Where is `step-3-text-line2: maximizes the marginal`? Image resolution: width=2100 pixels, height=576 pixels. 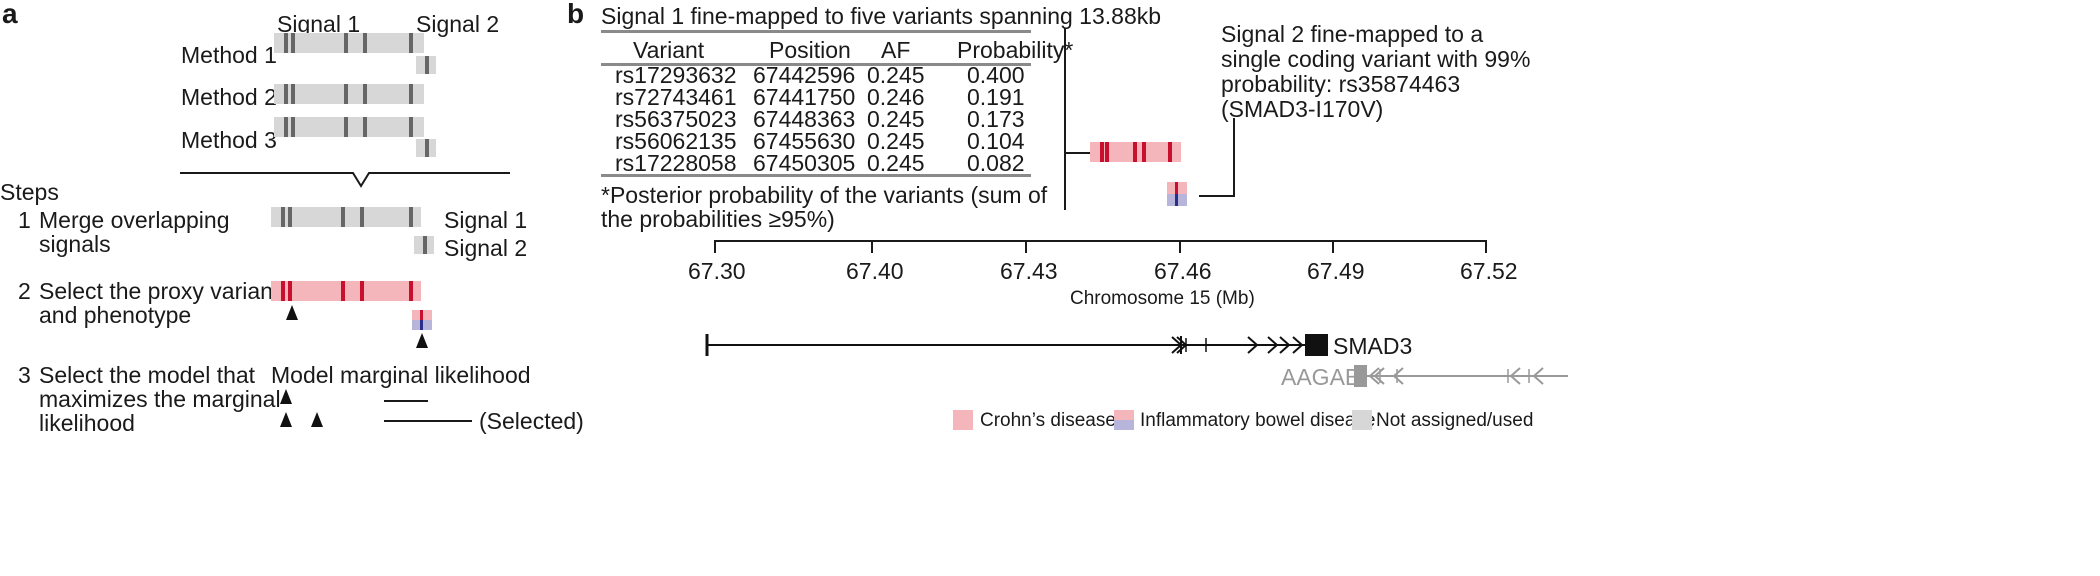 step-3-text-line2: maximizes the marginal is located at coordinates (160, 399).